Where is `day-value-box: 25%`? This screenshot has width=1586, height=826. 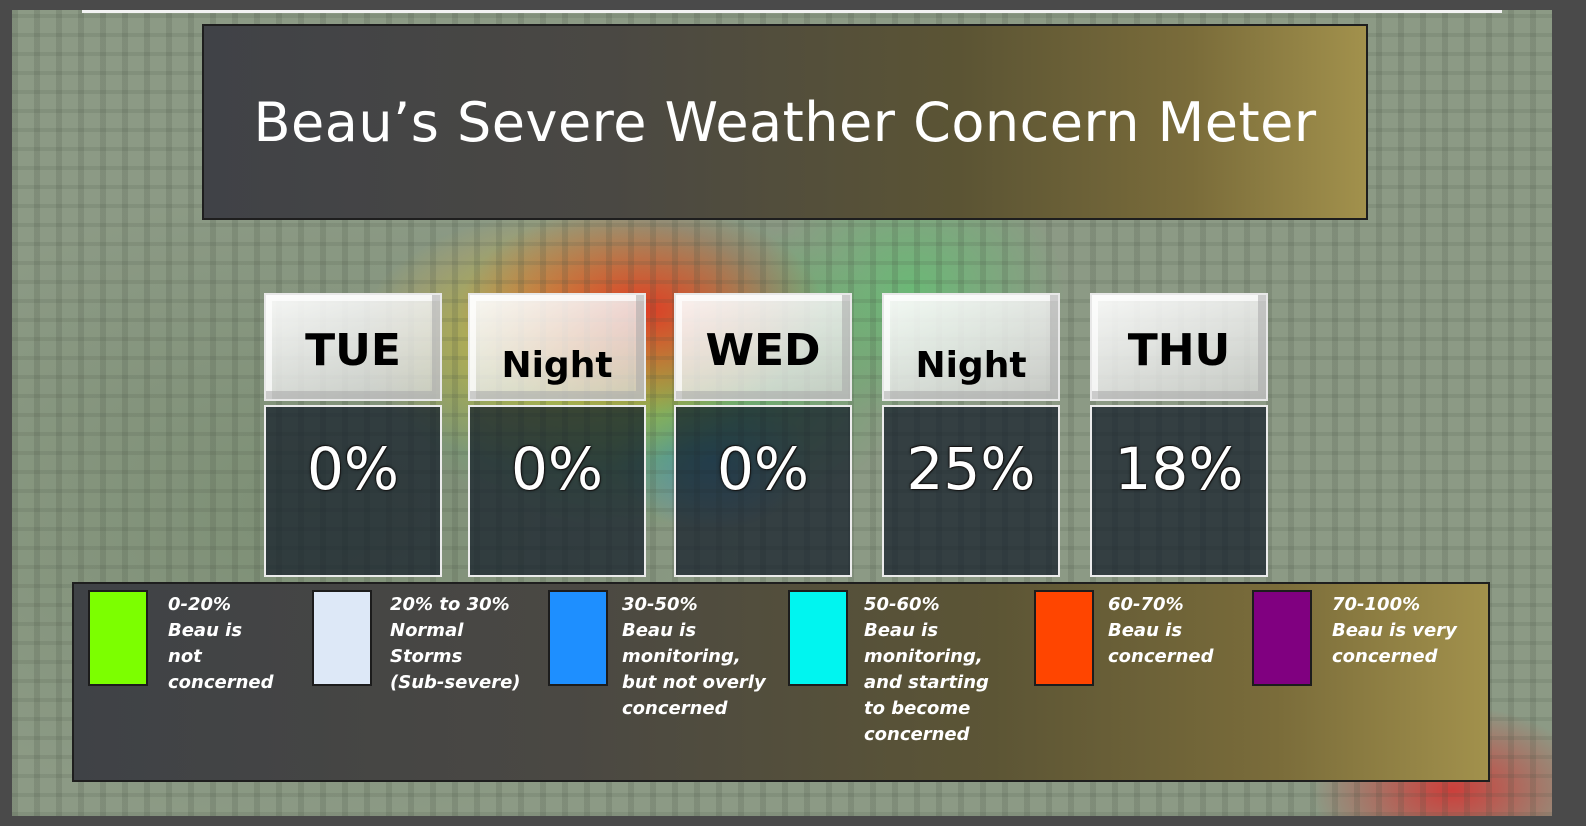 day-value-box: 25% is located at coordinates (971, 491).